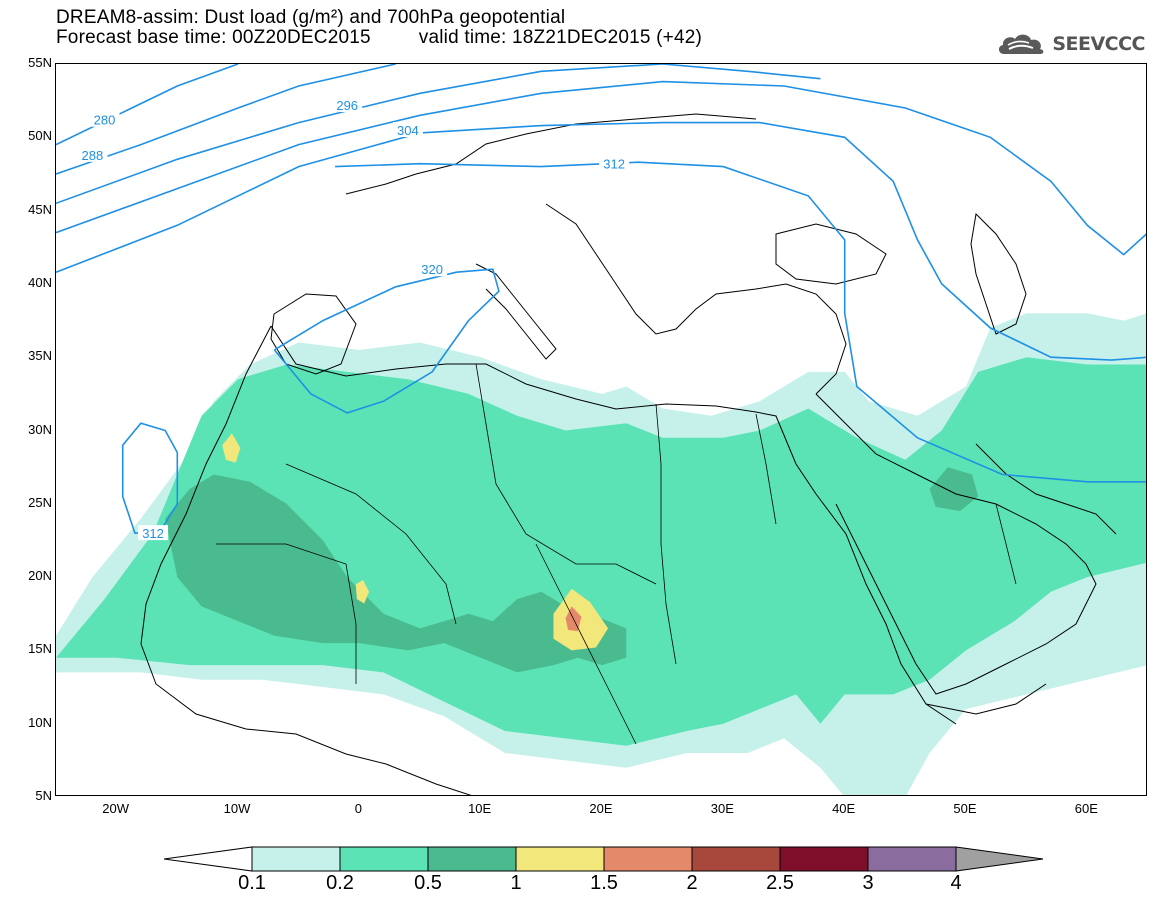 The image size is (1165, 907). Describe the element at coordinates (780, 883) in the screenshot. I see `colorbar-tick-label: 2.5` at that location.